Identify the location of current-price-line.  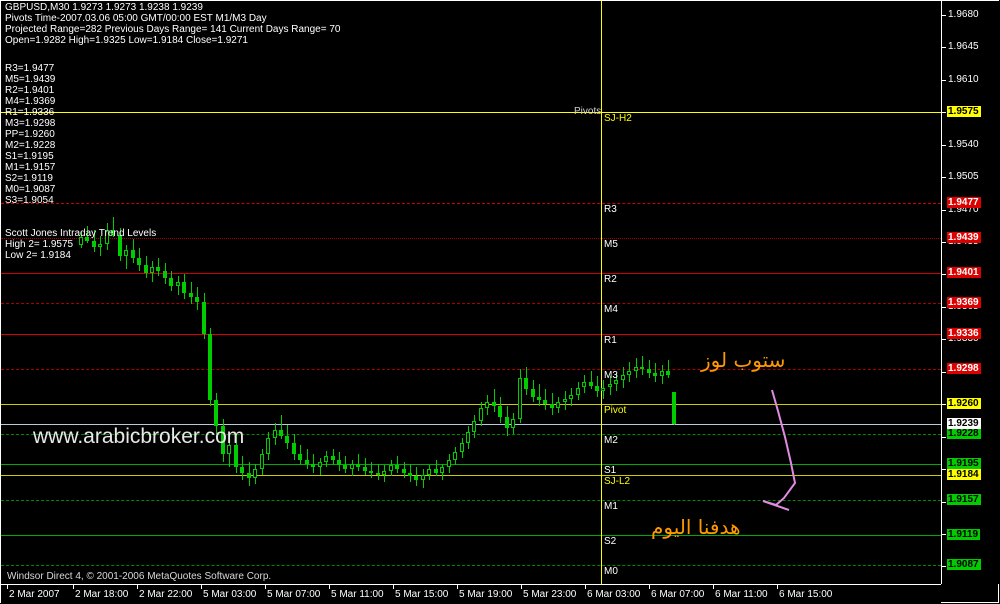
(471, 424).